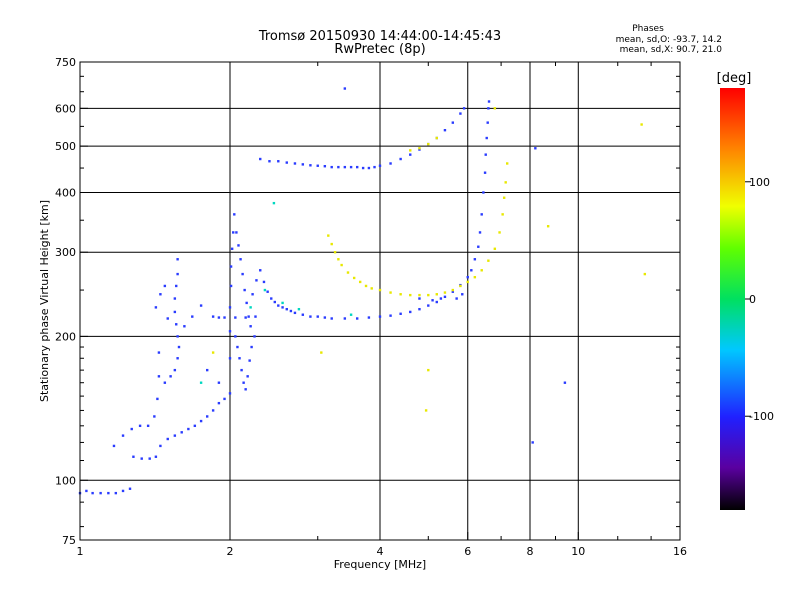  What do you see at coordinates (379, 49) in the screenshot?
I see `chart-subtitle: RwPretec (8p)` at bounding box center [379, 49].